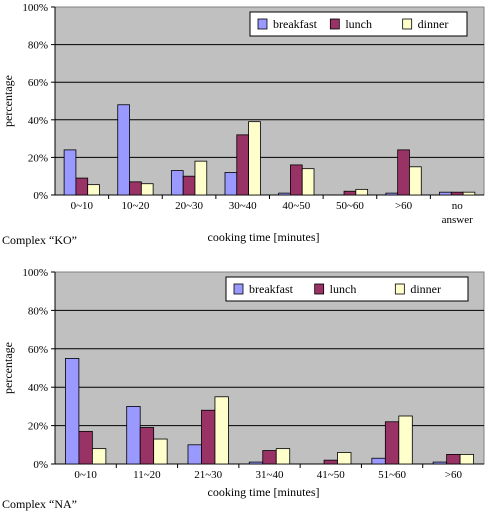  What do you see at coordinates (270, 475) in the screenshot?
I see `x-tick-label: 31~40` at bounding box center [270, 475].